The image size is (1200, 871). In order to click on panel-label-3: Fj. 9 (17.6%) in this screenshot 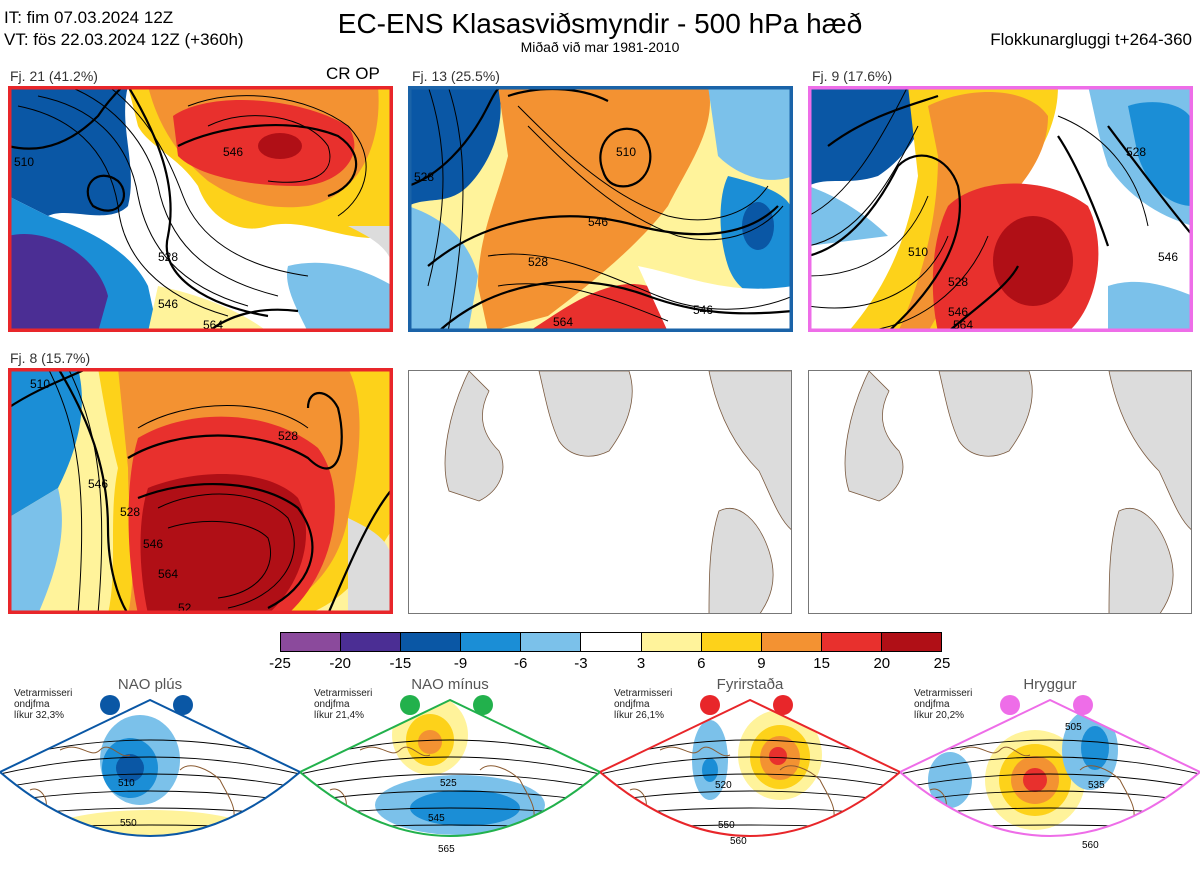, I will do `click(852, 76)`.